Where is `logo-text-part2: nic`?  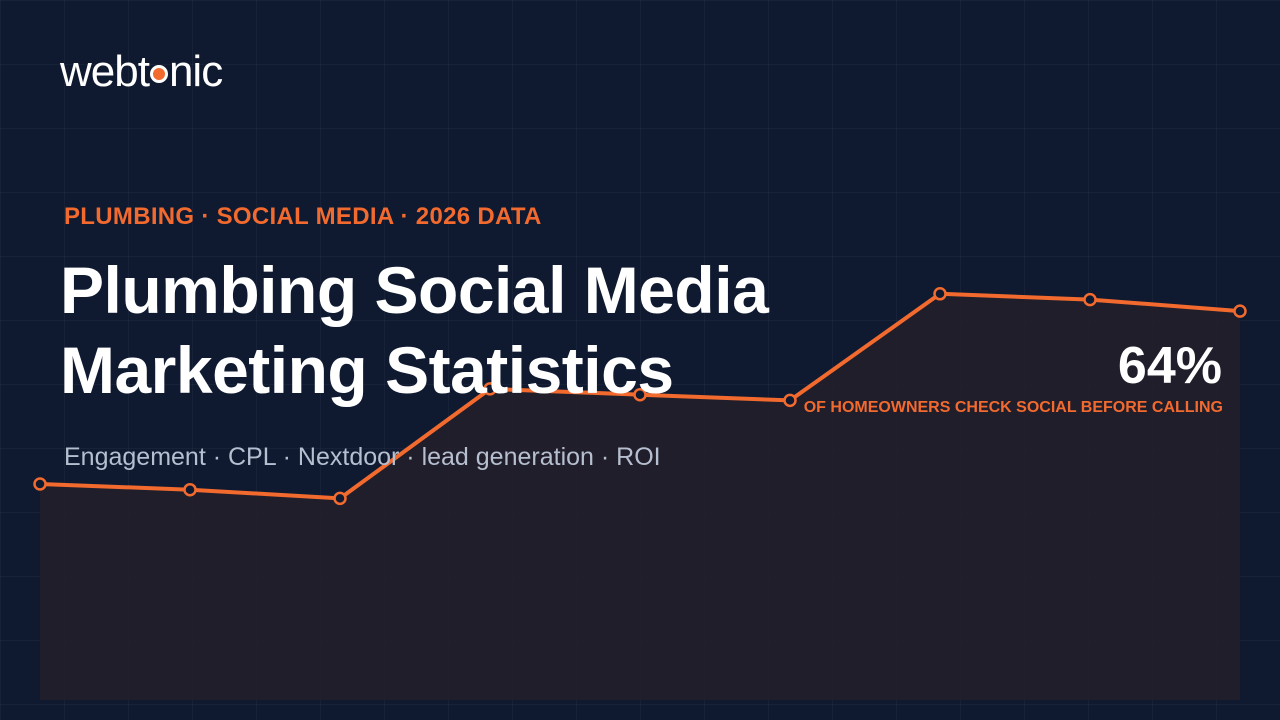 logo-text-part2: nic is located at coordinates (195, 71).